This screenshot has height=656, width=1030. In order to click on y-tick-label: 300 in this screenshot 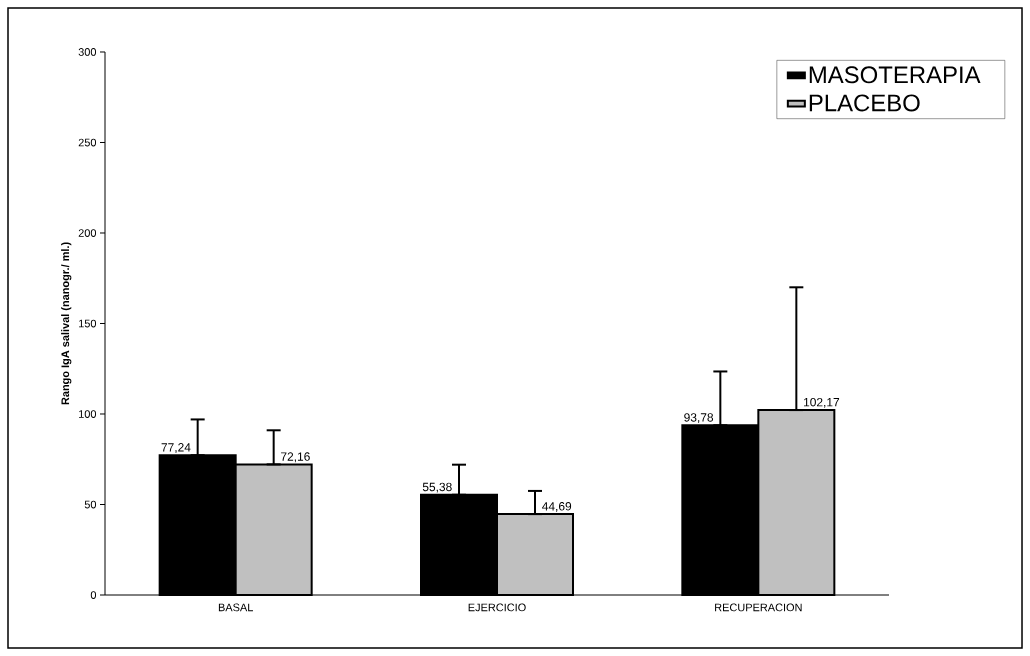, I will do `click(87, 52)`.